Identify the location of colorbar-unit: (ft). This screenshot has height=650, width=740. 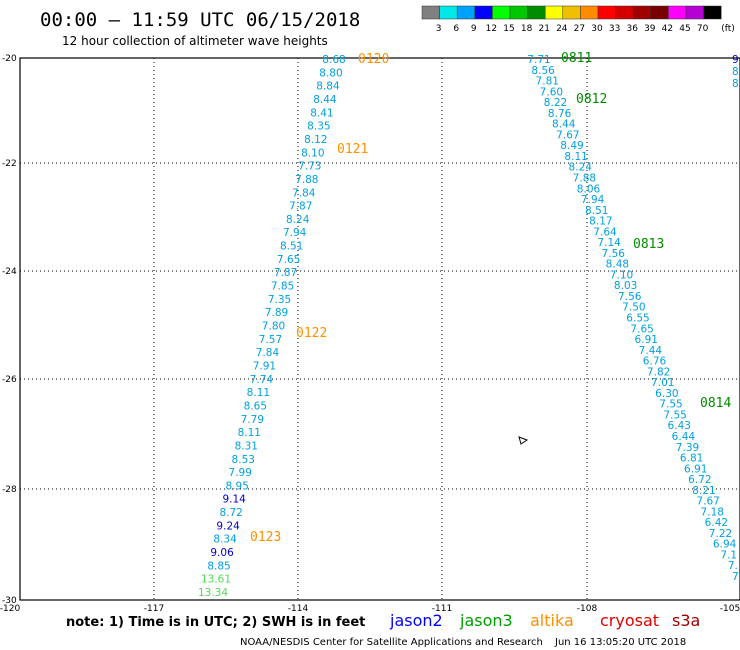
(728, 29).